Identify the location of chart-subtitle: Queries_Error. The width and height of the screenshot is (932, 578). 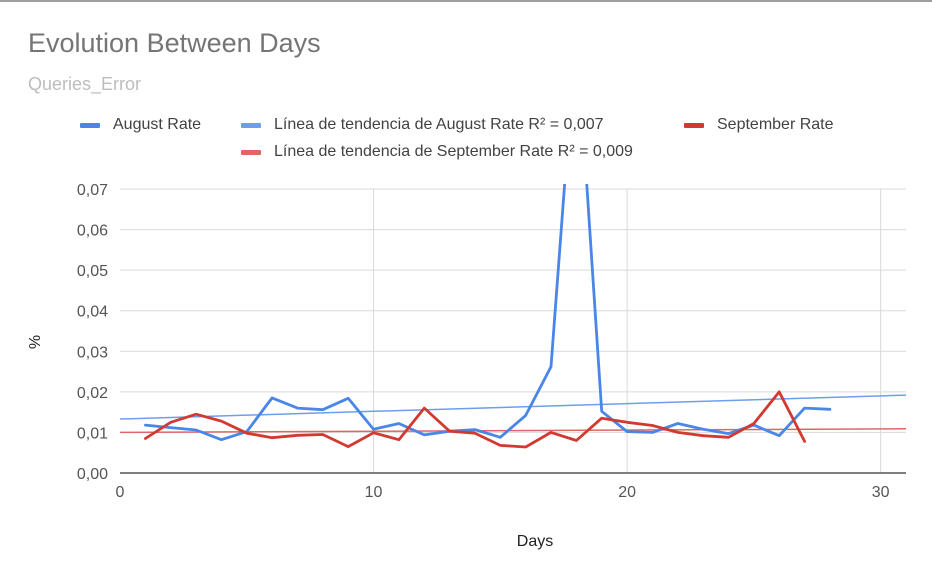
(85, 84).